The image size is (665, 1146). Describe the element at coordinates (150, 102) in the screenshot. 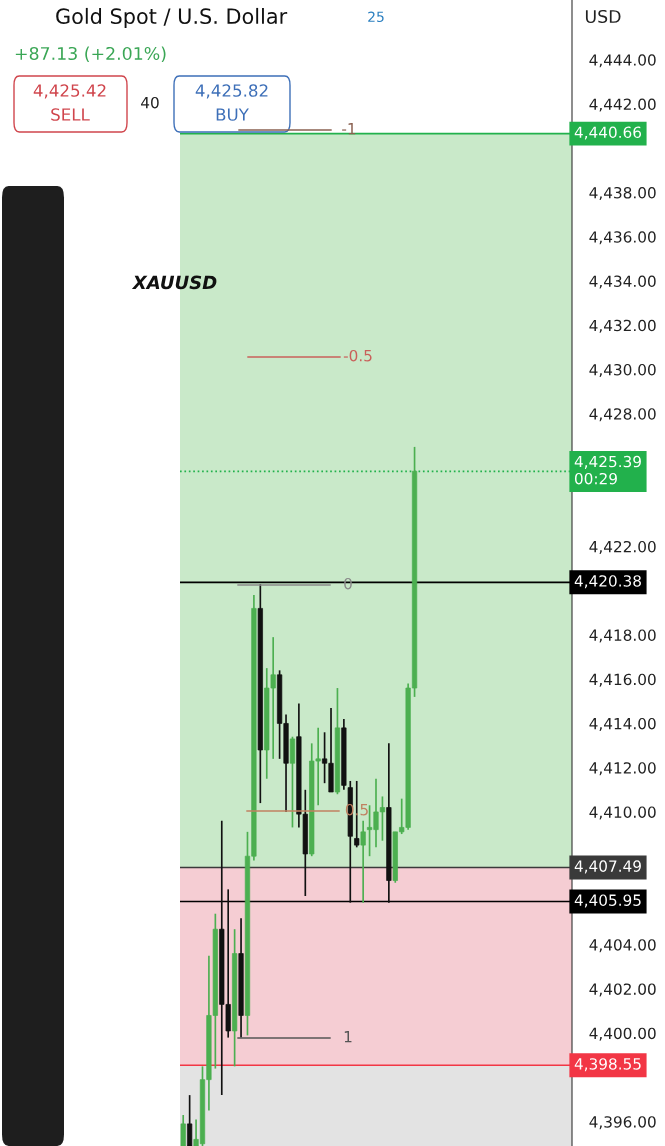

I see `text: 40` at that location.